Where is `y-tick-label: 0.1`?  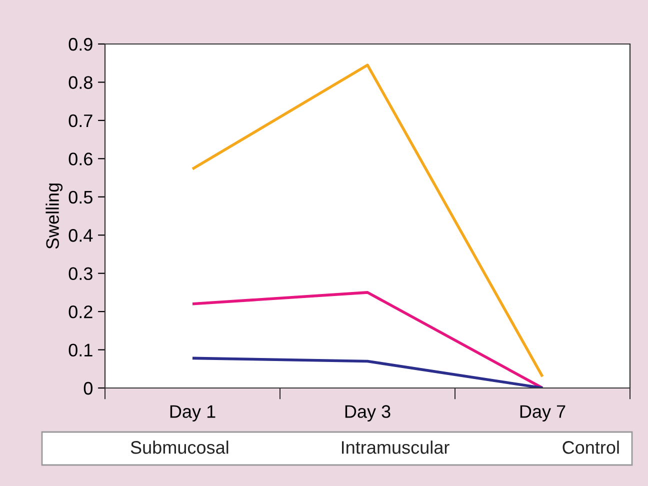
y-tick-label: 0.1 is located at coordinates (80, 350).